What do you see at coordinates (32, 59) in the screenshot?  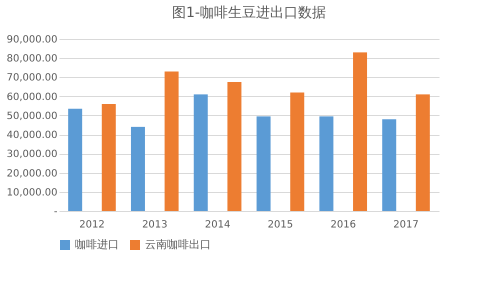 I see `y-tick-label: 80,000.00` at bounding box center [32, 59].